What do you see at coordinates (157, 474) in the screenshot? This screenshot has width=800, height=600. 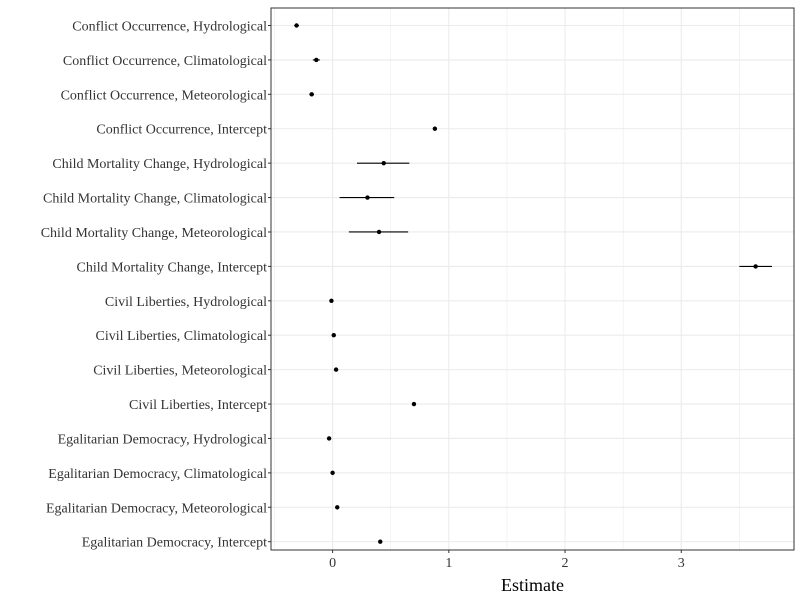 I see `y-axis-label: Egalitarian Democracy, Climatological` at bounding box center [157, 474].